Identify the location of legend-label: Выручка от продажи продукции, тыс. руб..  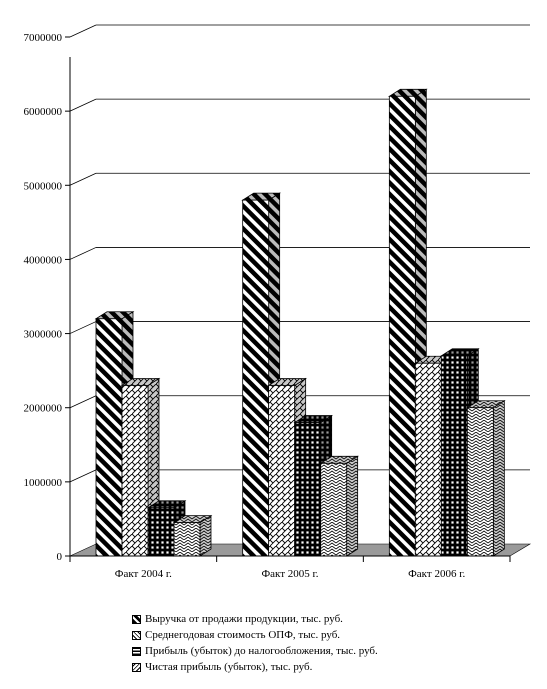
(244, 619).